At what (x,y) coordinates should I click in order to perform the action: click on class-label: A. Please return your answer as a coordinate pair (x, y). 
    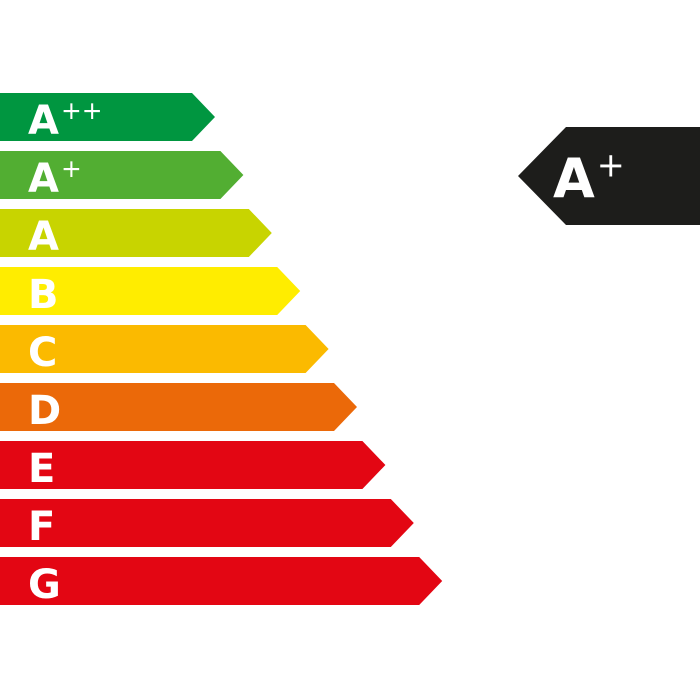
    Looking at the image, I should click on (43, 237).